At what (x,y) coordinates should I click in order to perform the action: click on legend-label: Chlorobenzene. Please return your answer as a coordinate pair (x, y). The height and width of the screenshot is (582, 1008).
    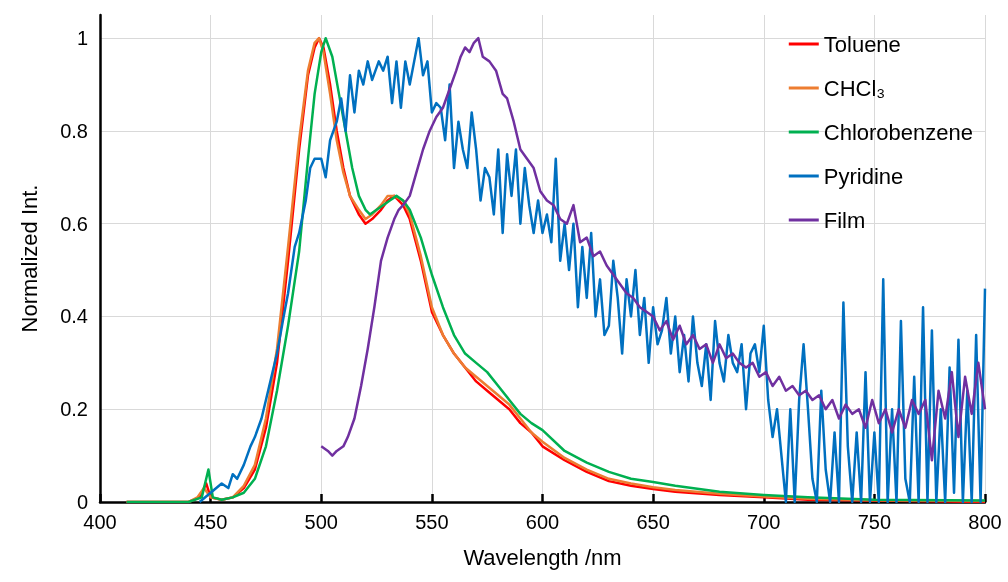
    Looking at the image, I should click on (898, 132).